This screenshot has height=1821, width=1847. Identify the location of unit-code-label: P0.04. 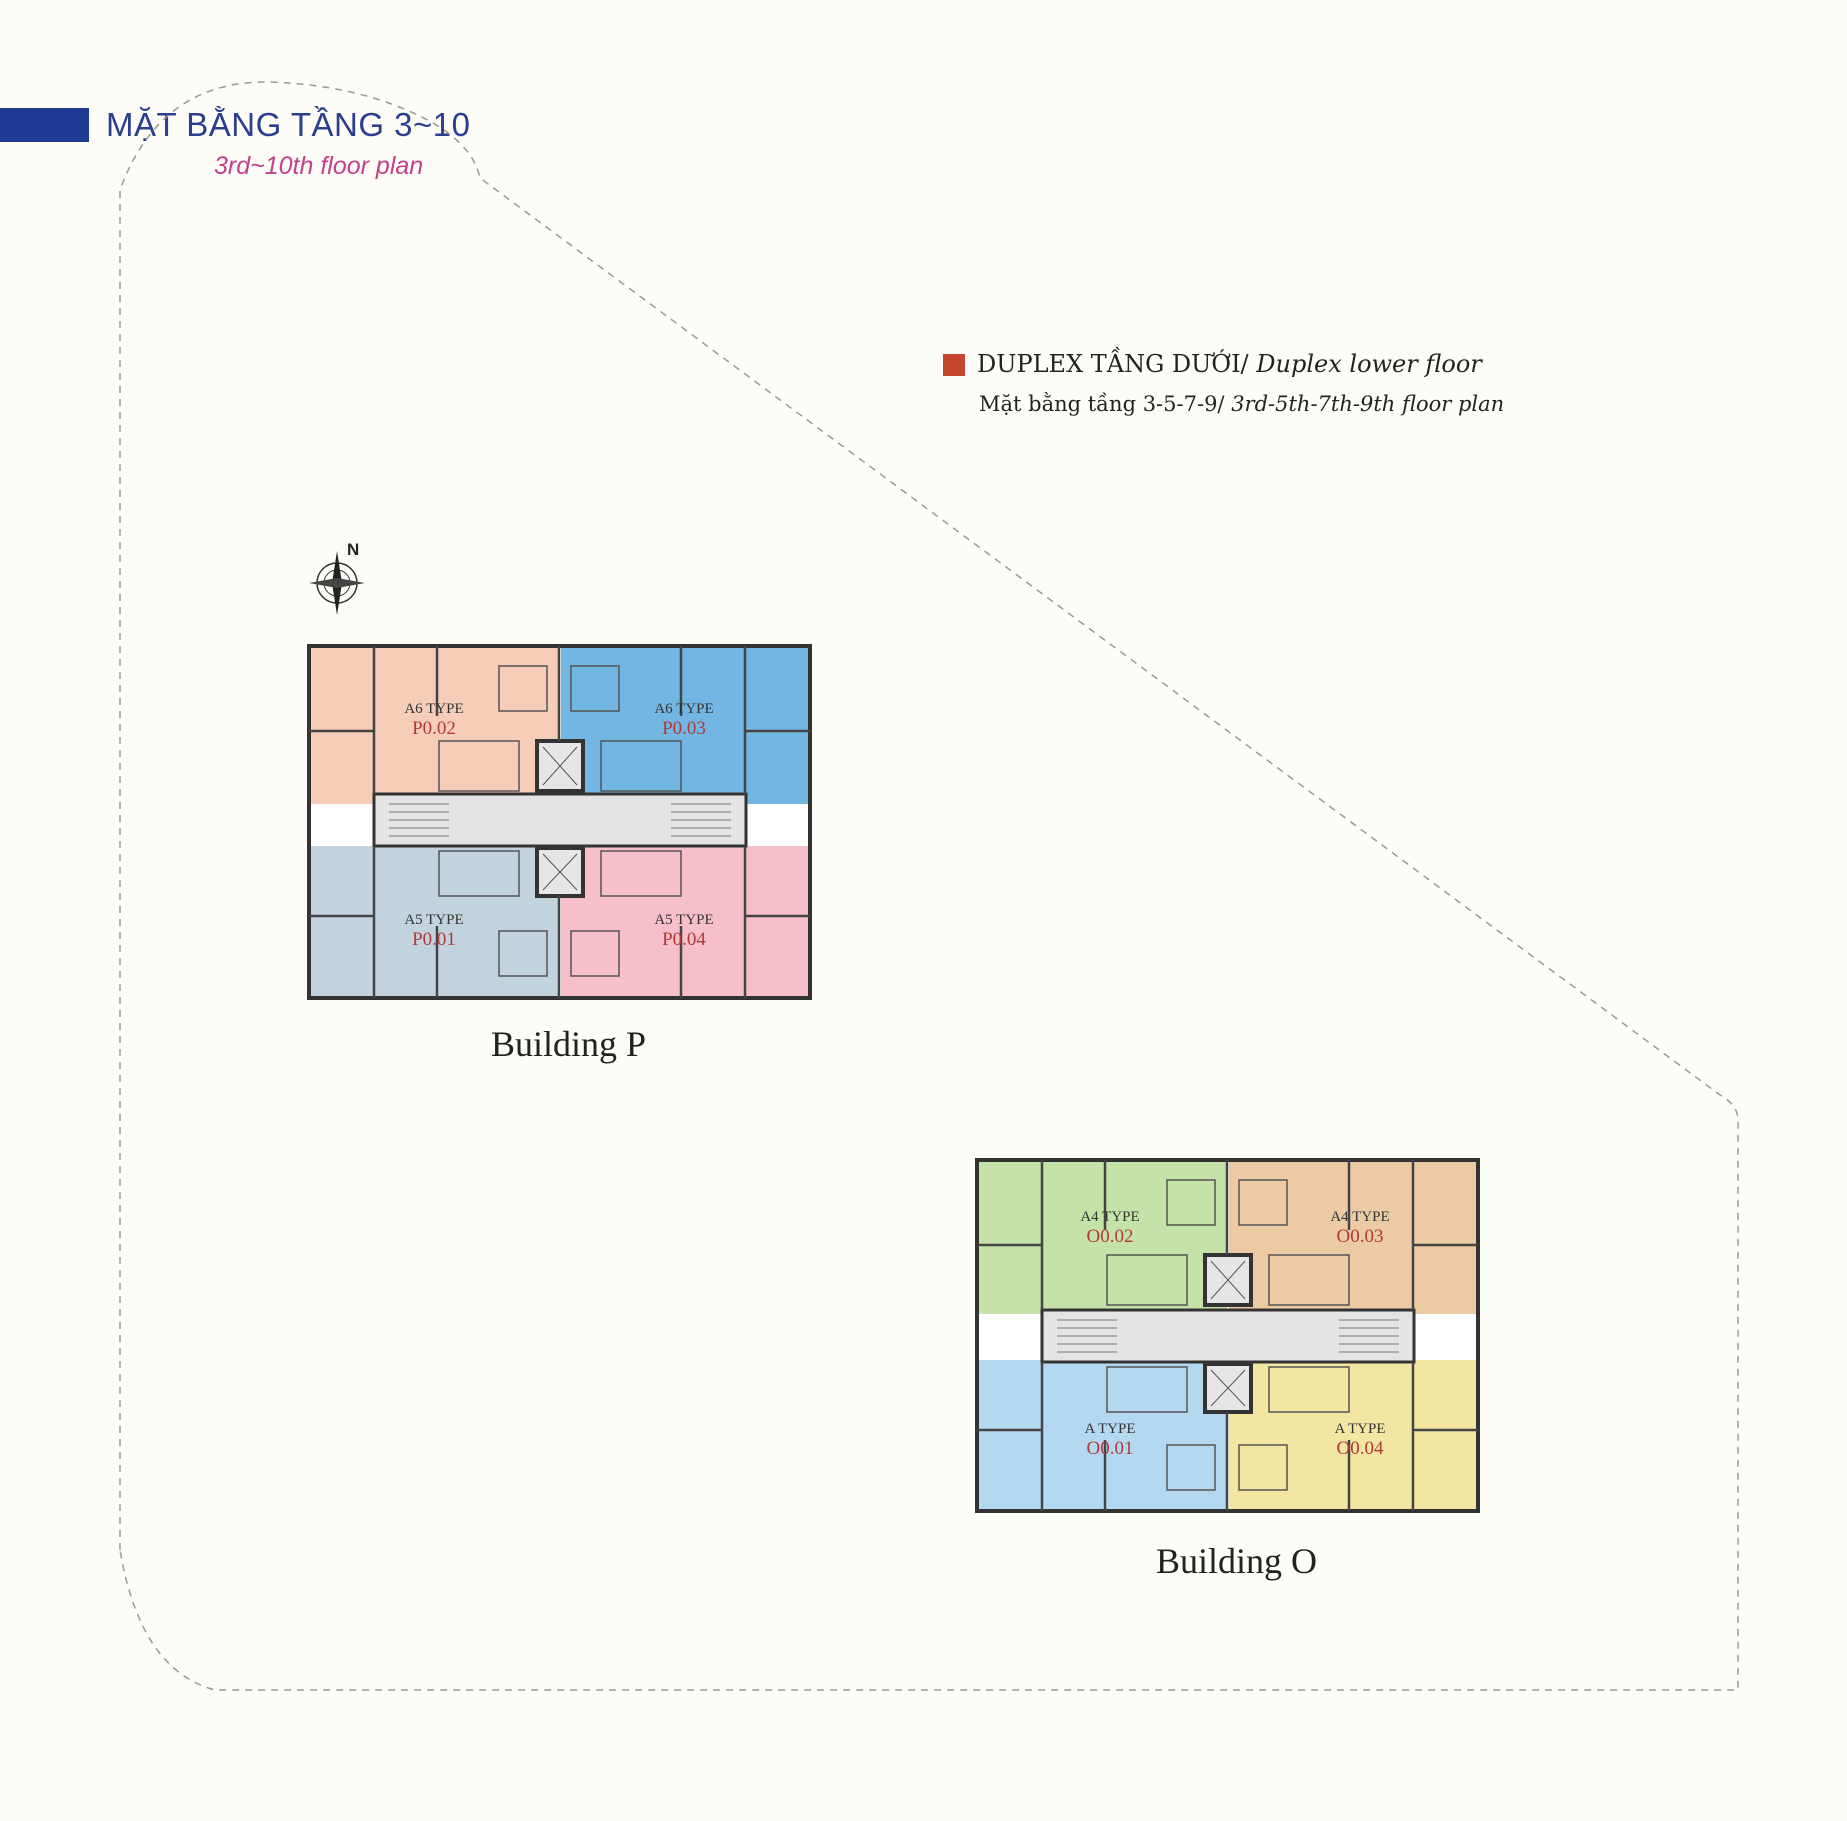
(684, 939).